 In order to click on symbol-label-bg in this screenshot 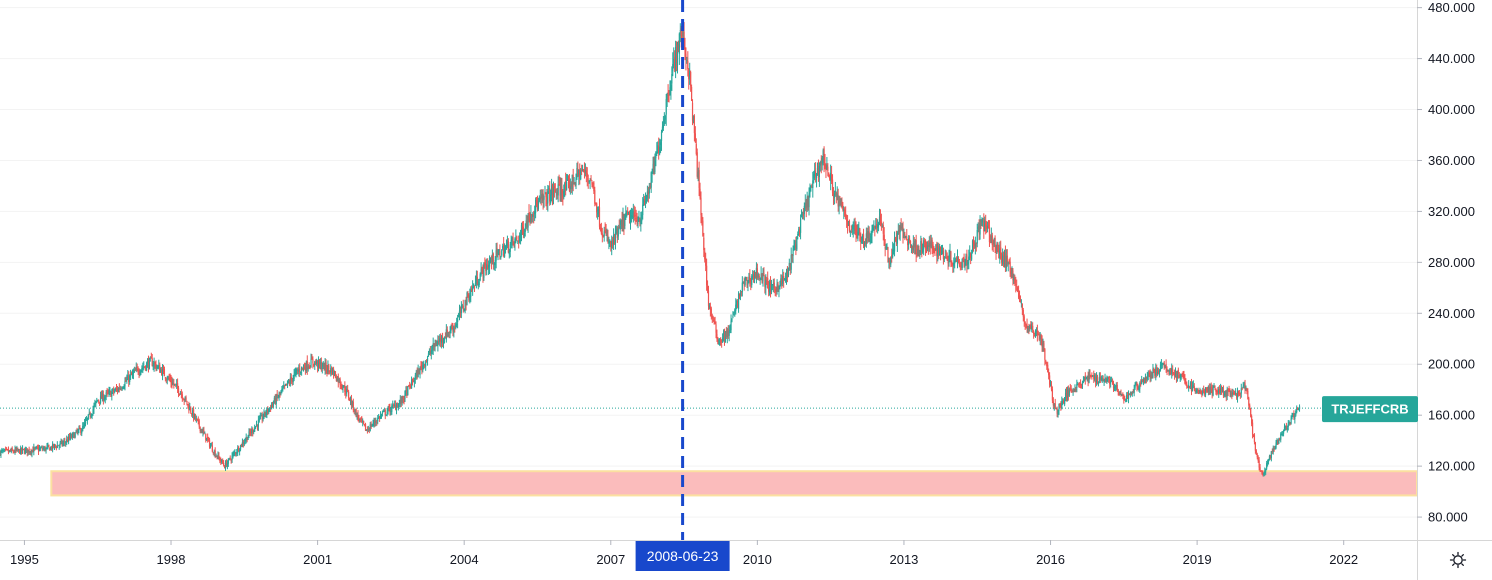, I will do `click(1370, 409)`.